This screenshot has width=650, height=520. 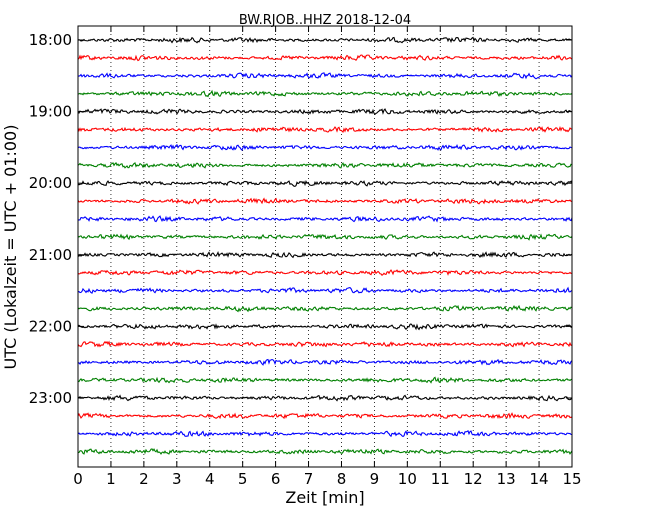 I want to click on x-axis-label: Zeit [min], so click(x=324, y=497).